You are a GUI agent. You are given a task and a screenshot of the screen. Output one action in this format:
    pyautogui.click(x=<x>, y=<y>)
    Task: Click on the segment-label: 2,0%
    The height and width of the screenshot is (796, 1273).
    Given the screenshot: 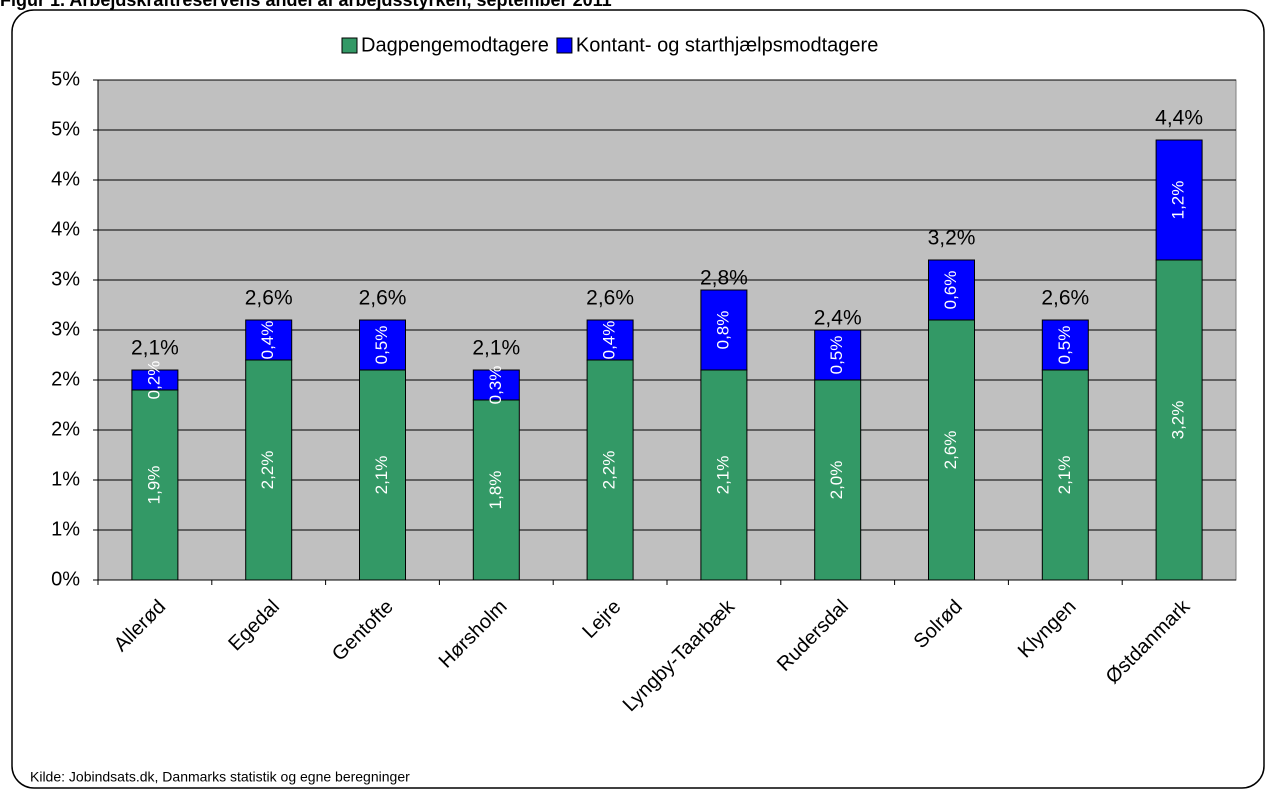 What is the action you would take?
    pyautogui.click(x=836, y=480)
    